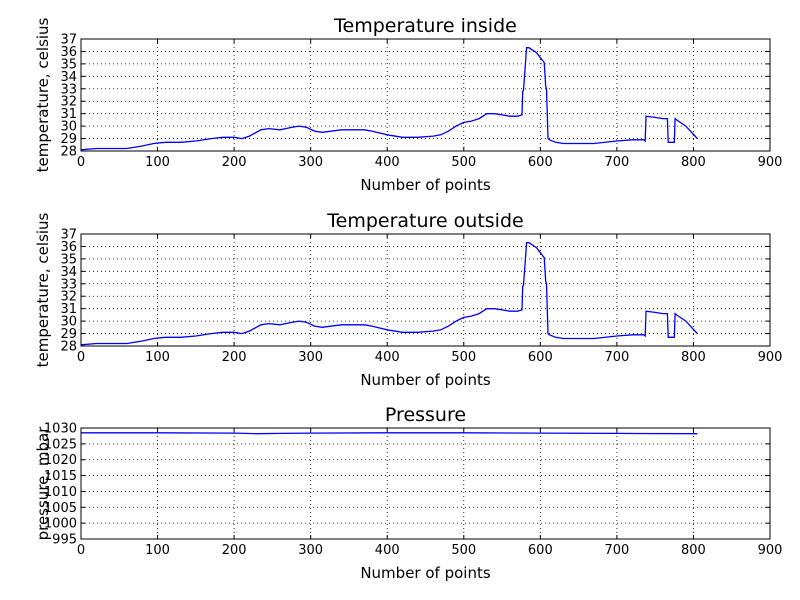  Describe the element at coordinates (60, 444) in the screenshot. I see `y-tick-label: 1025` at that location.